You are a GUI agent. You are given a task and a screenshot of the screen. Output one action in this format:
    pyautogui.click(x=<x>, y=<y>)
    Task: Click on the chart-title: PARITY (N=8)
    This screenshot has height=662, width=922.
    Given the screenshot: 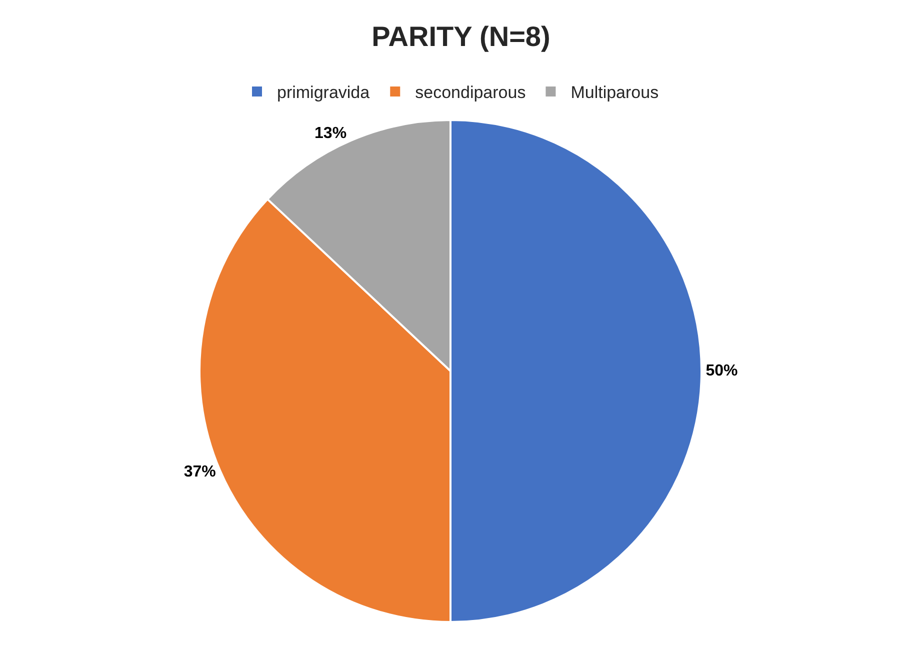 What is the action you would take?
    pyautogui.click(x=461, y=36)
    